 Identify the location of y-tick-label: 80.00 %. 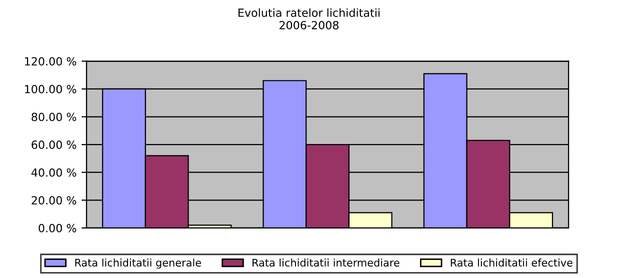
(54, 117).